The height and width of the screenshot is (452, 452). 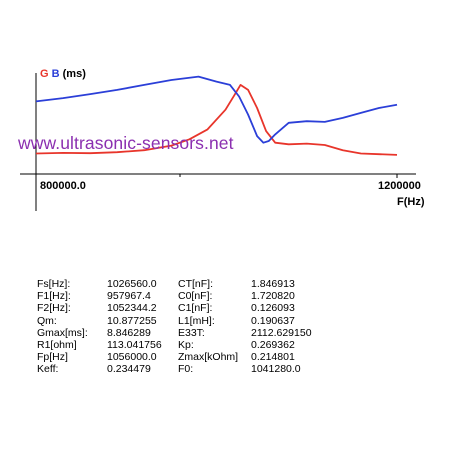 I want to click on param-right-value: 0.214801, so click(x=273, y=357).